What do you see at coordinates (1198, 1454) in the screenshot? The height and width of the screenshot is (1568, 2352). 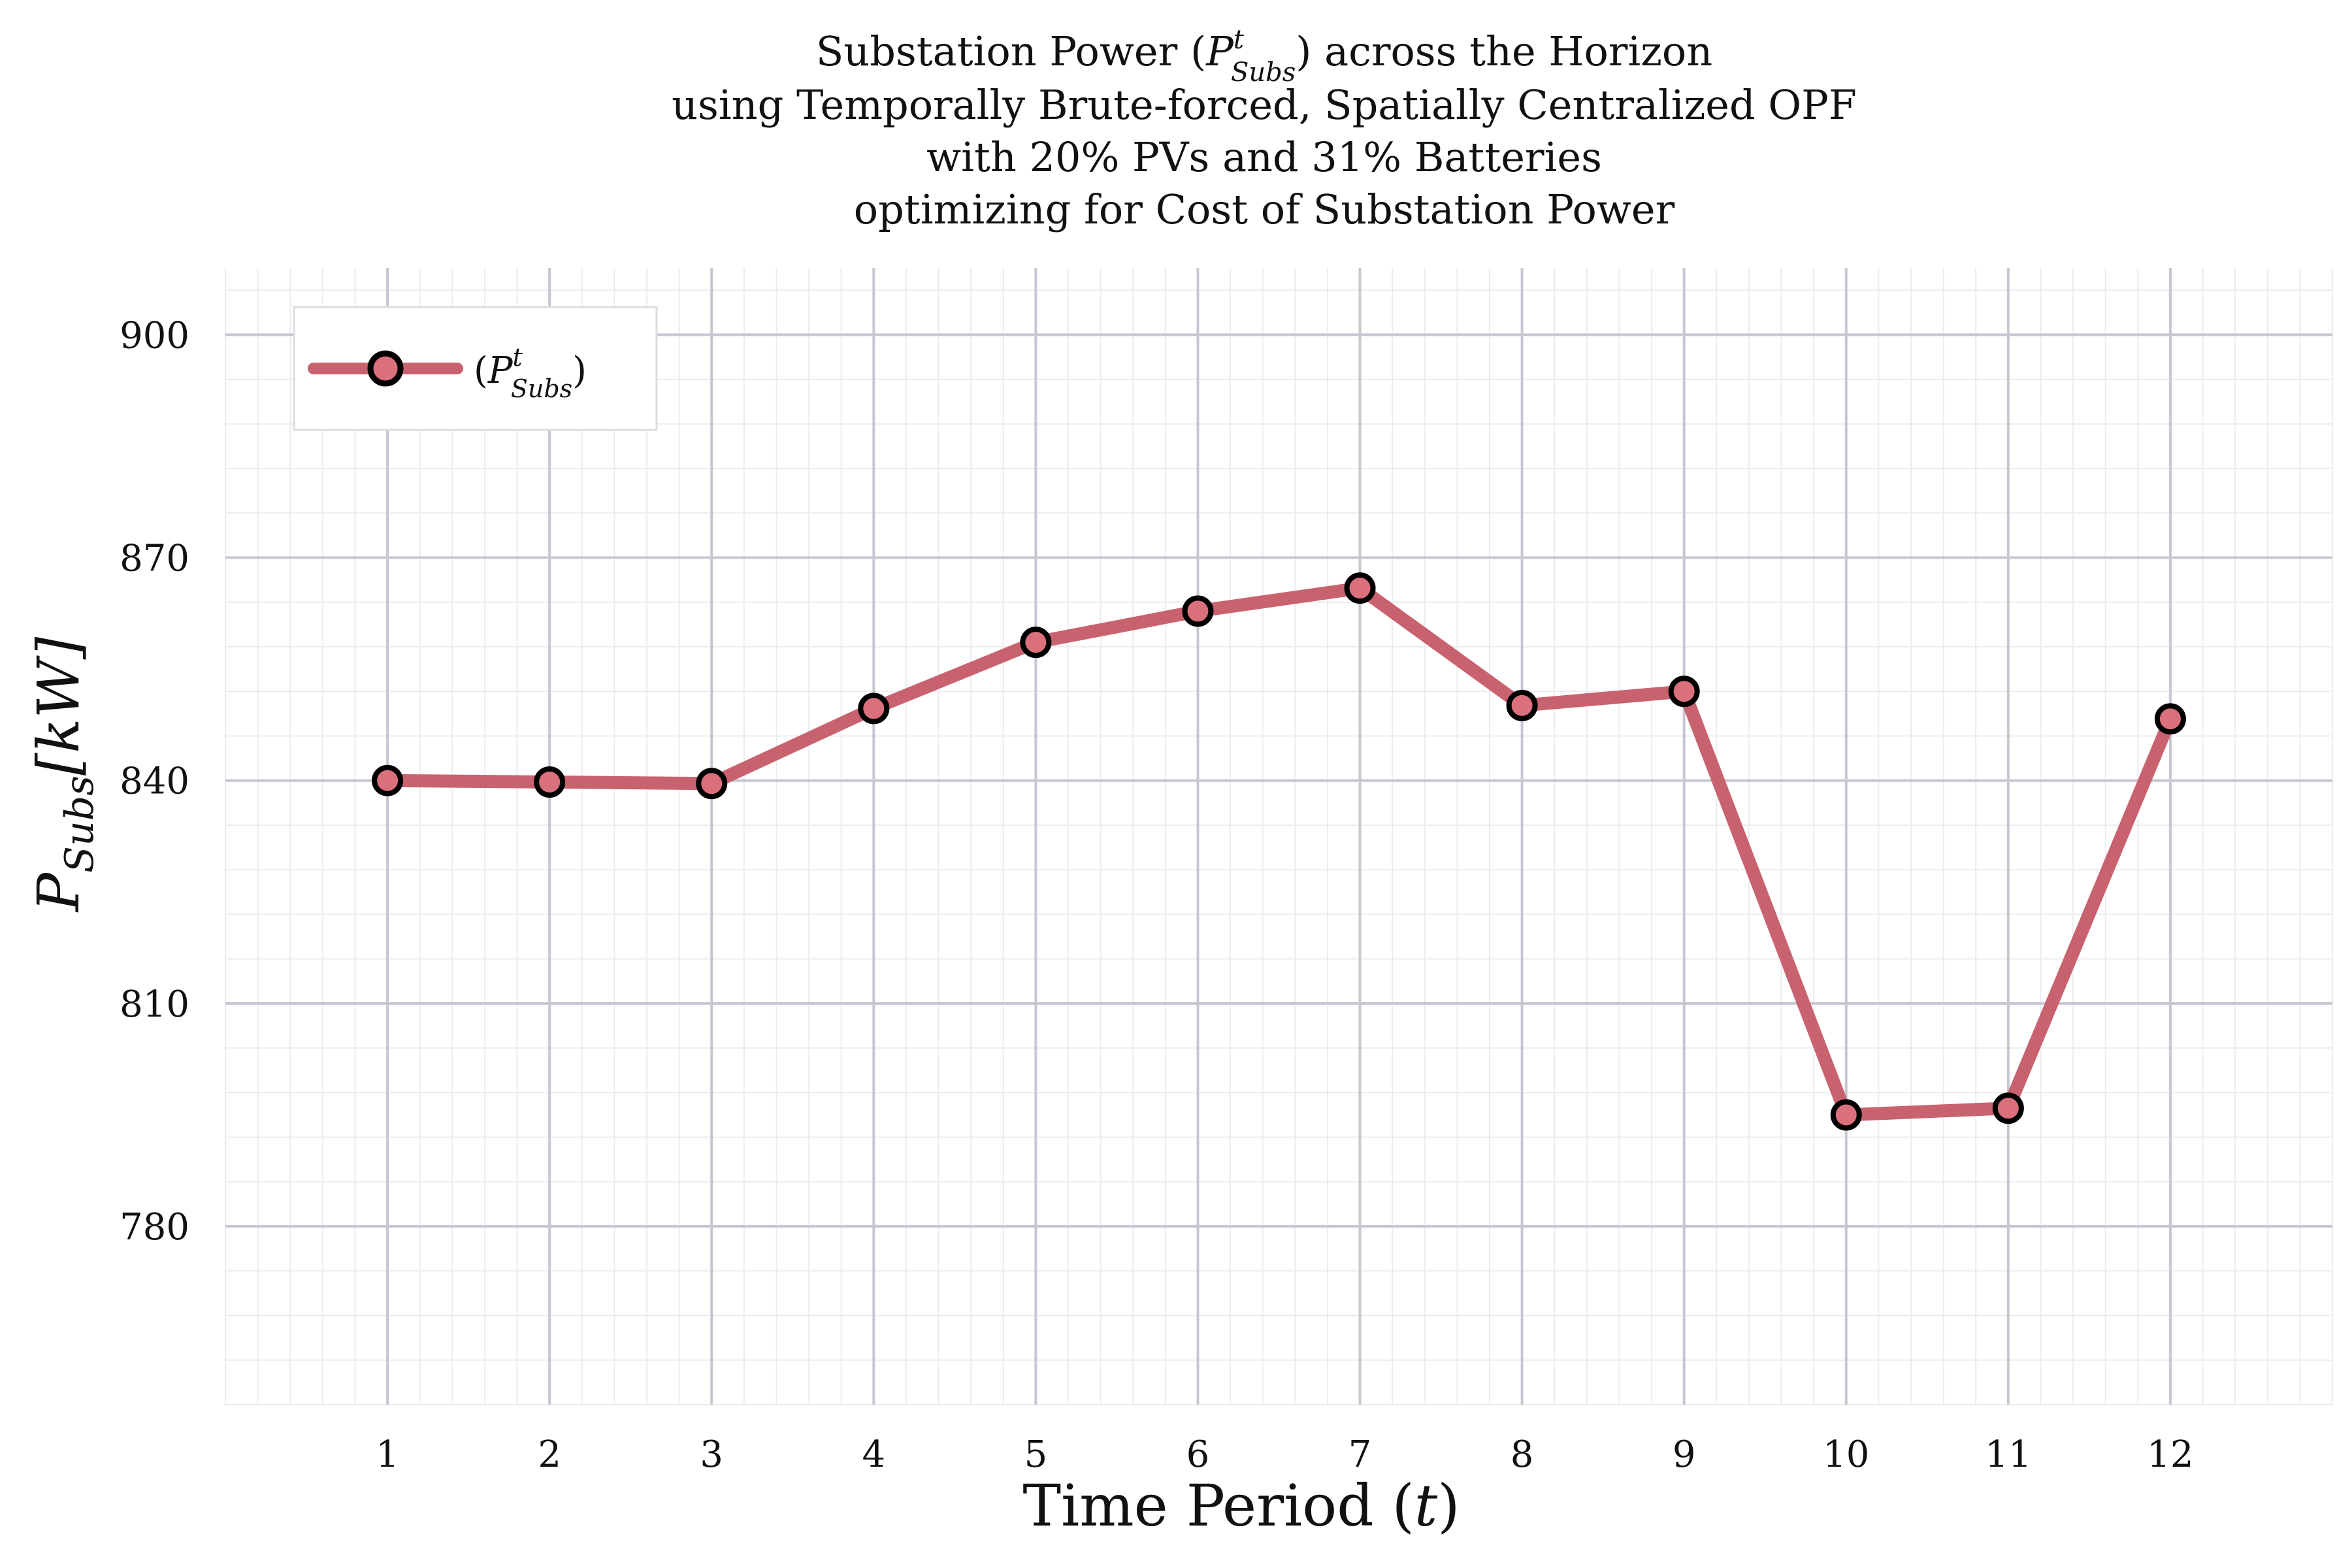 I see `x-tick-label: 6` at bounding box center [1198, 1454].